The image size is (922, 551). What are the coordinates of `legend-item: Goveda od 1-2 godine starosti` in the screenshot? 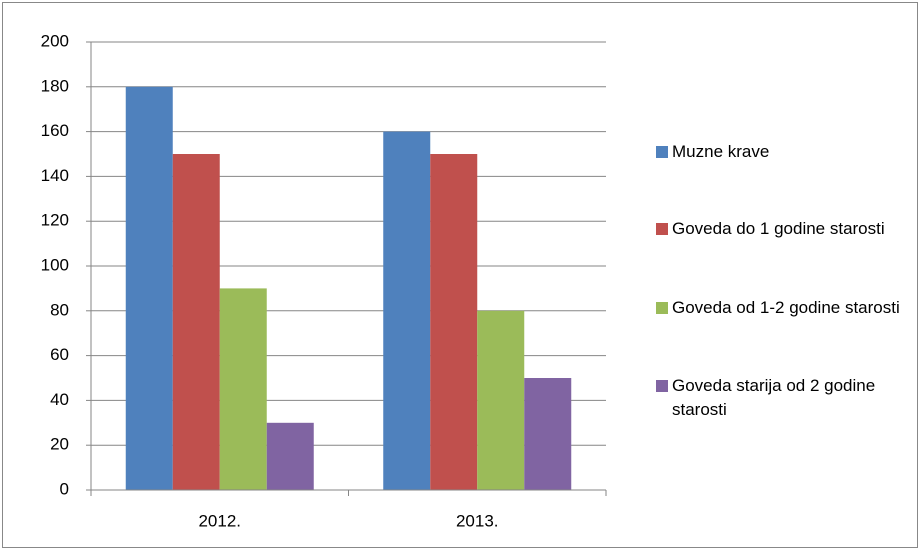 It's located at (781, 308).